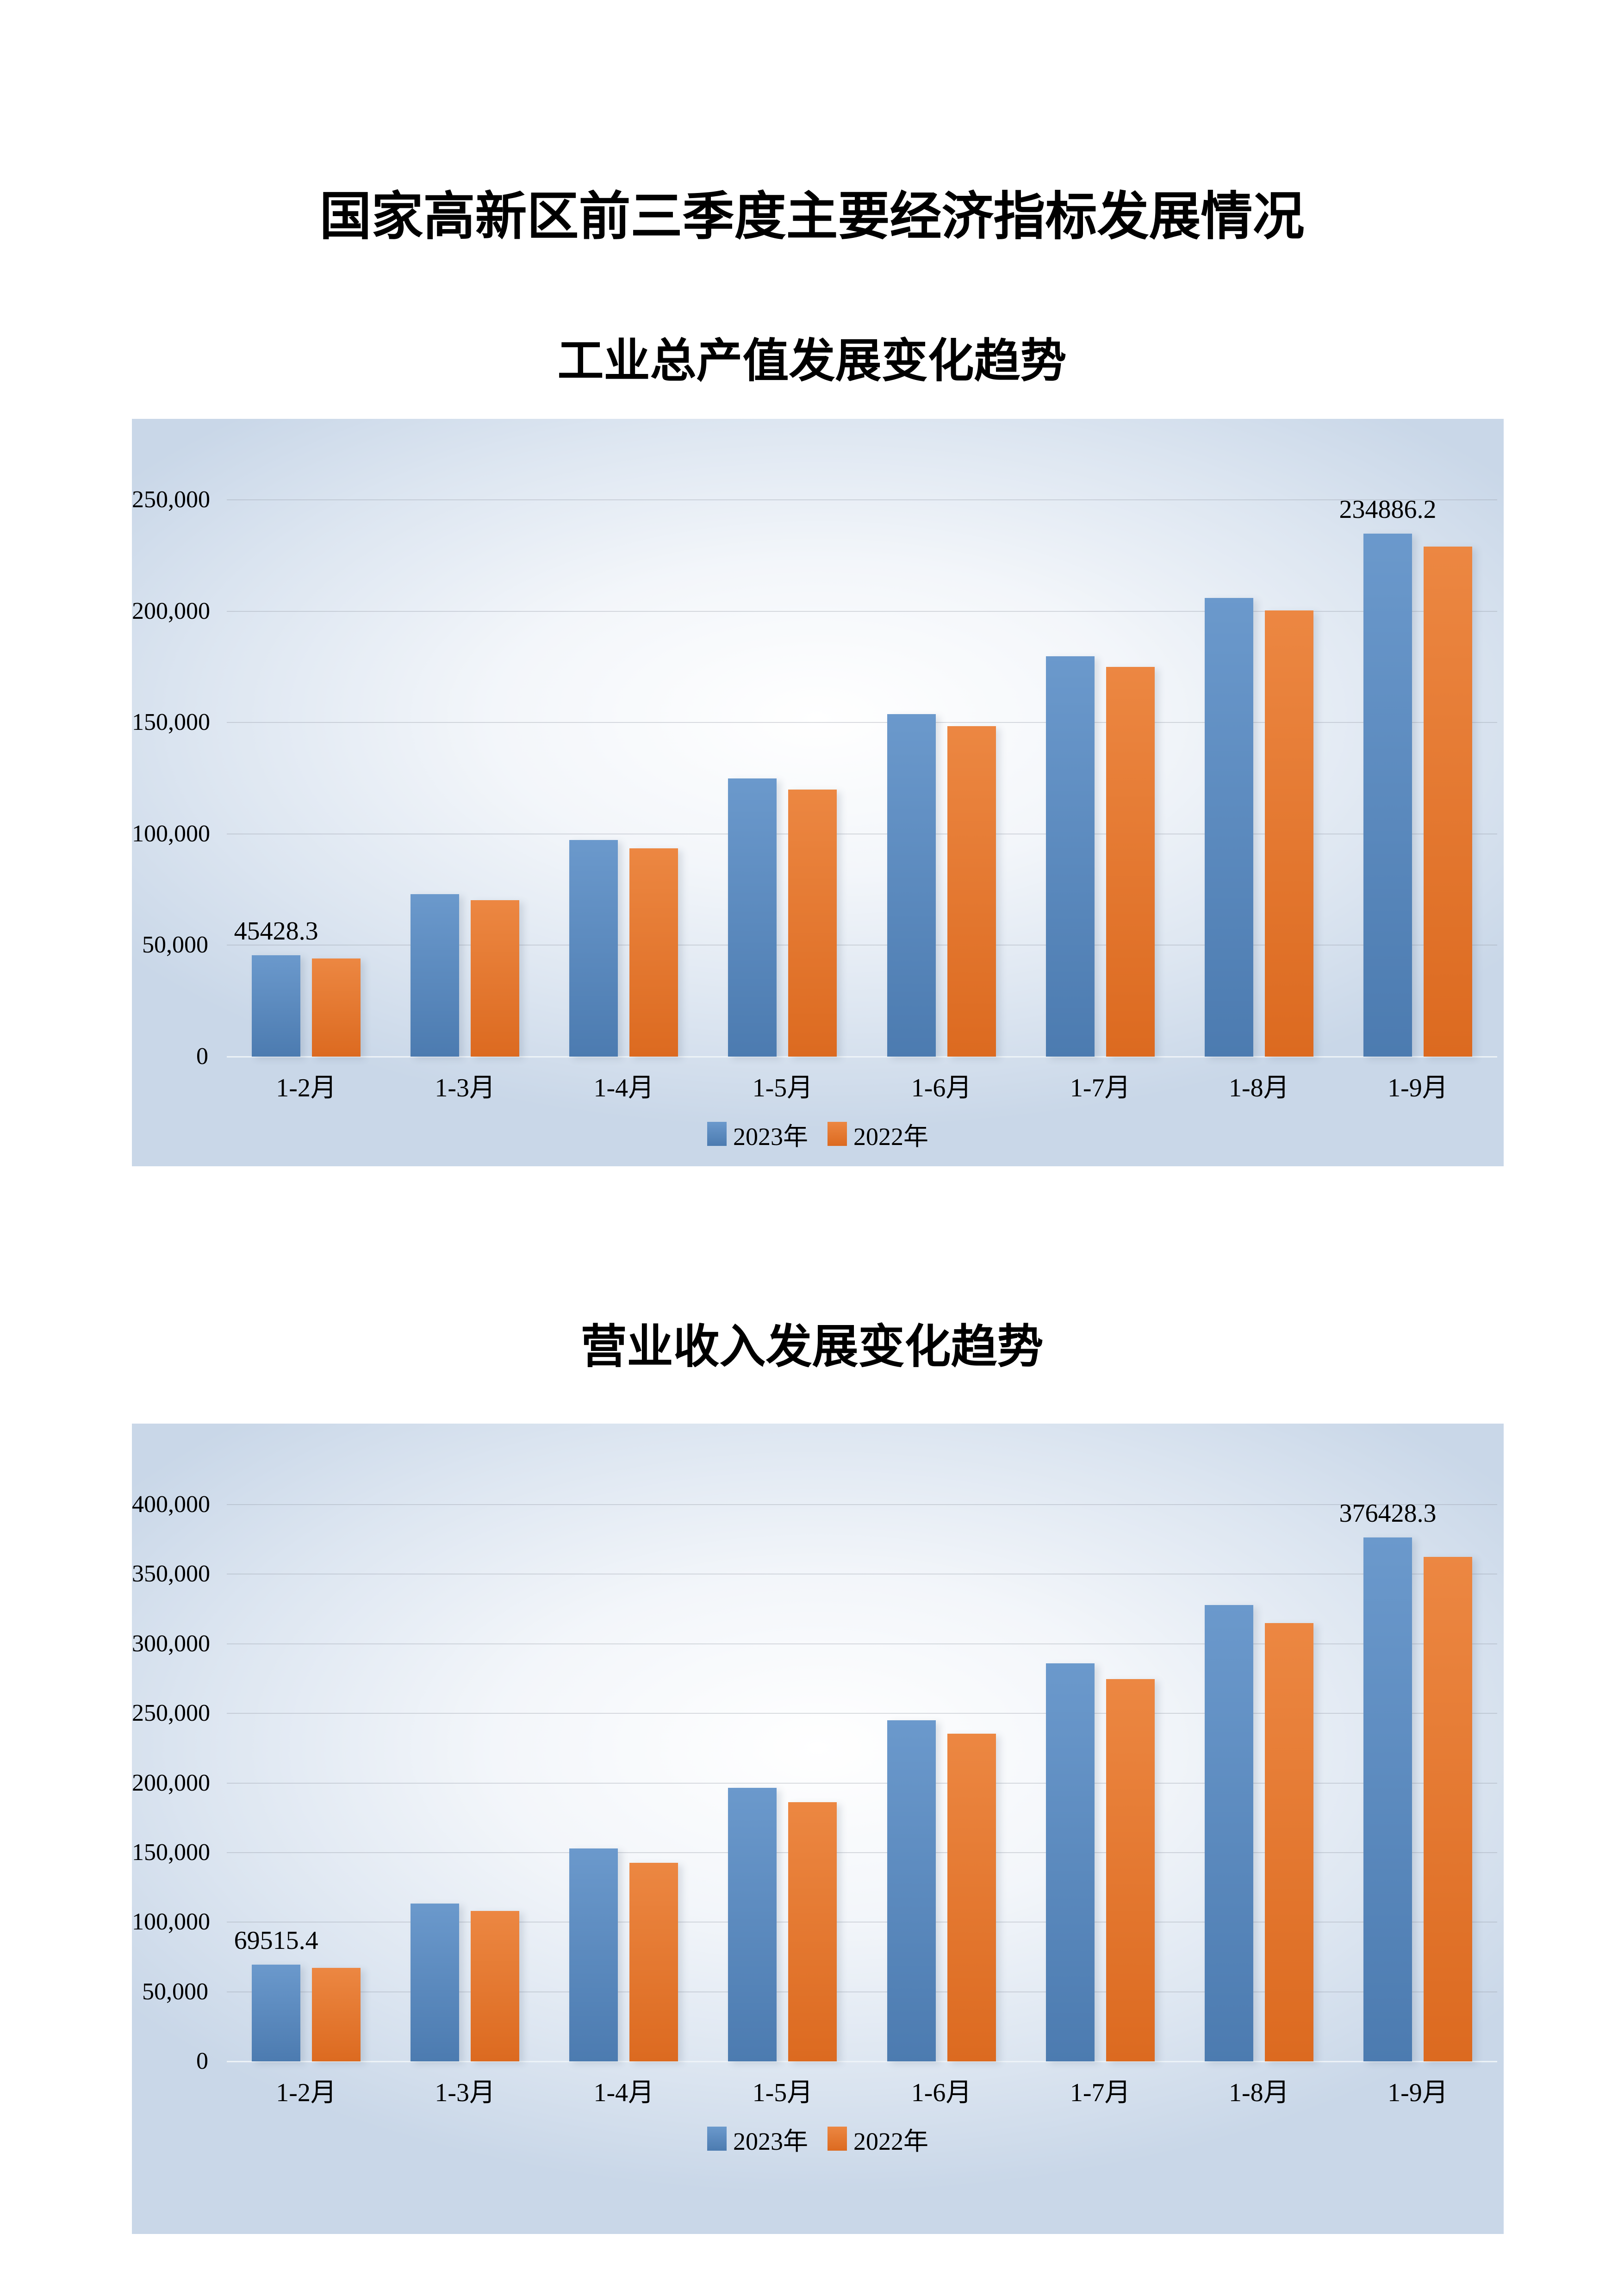  Describe the element at coordinates (171, 1643) in the screenshot. I see `y-axis-tick-label: 300,000` at that location.